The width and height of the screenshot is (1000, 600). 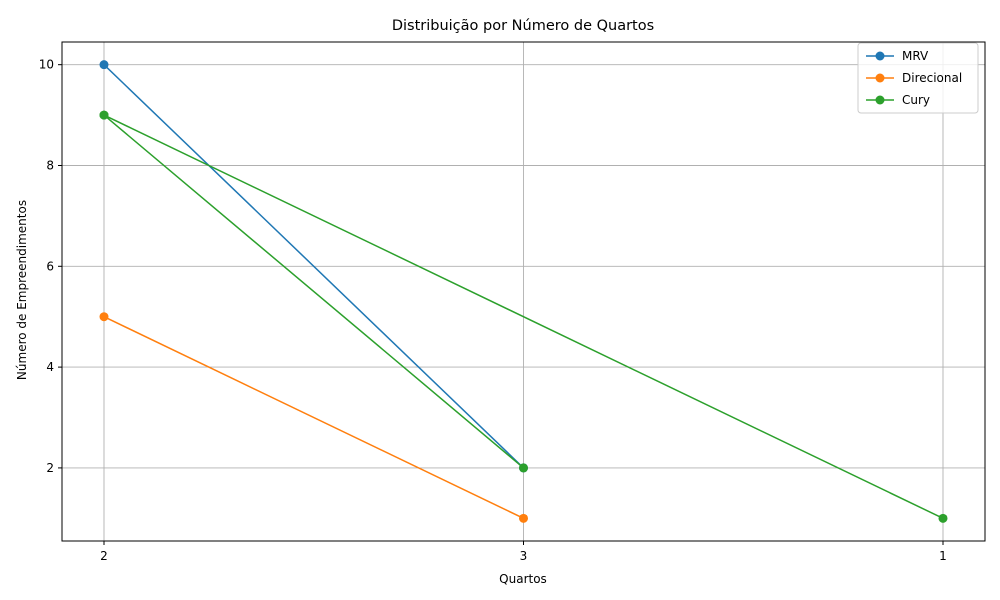 What do you see at coordinates (932, 78) in the screenshot?
I see `legend-label: Direcional` at bounding box center [932, 78].